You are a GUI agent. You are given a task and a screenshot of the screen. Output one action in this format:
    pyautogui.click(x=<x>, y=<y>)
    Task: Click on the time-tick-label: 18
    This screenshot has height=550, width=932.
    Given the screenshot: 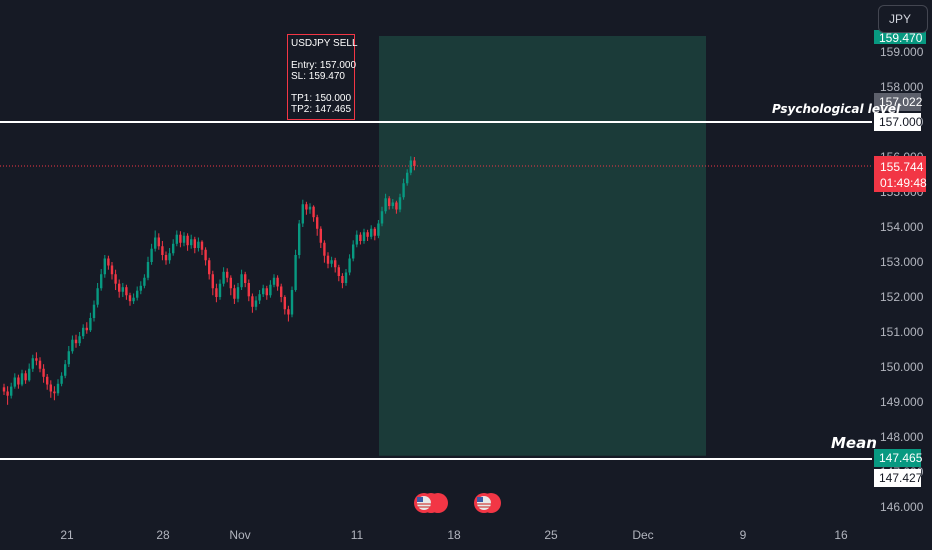 What is the action you would take?
    pyautogui.click(x=454, y=535)
    